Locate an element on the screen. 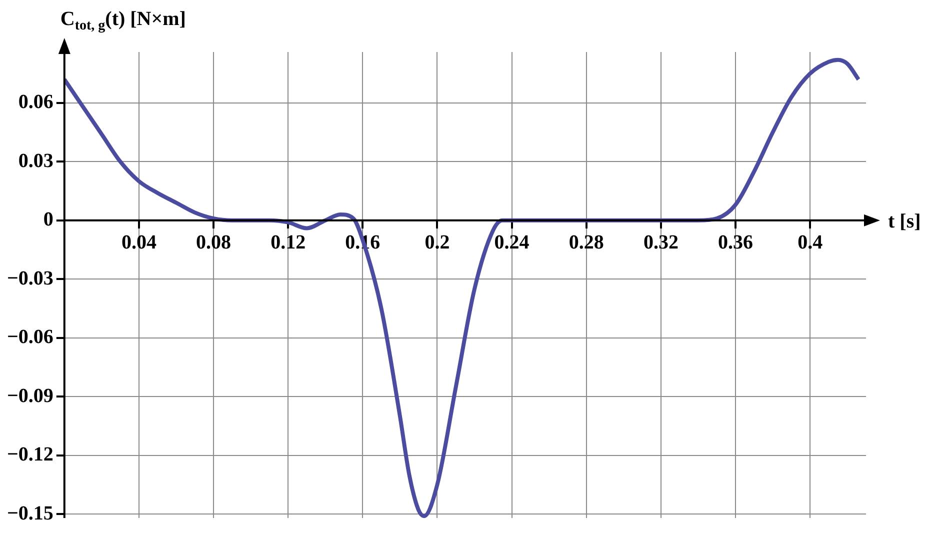 This screenshot has width=934, height=533. x-tick-label: 0.12 is located at coordinates (288, 243).